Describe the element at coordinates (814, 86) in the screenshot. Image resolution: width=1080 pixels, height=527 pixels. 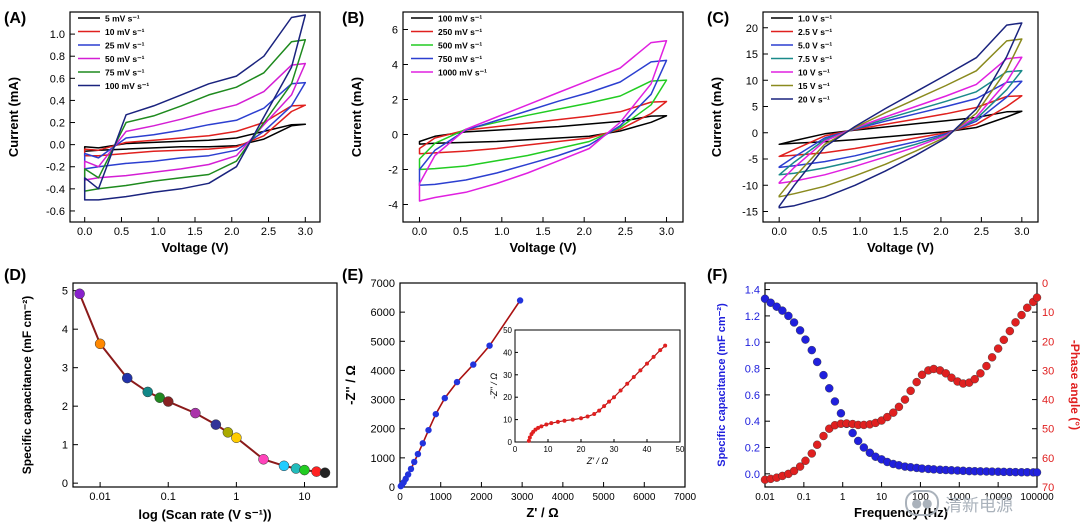
I see `legend-label: 15 V s⁻¹` at that location.